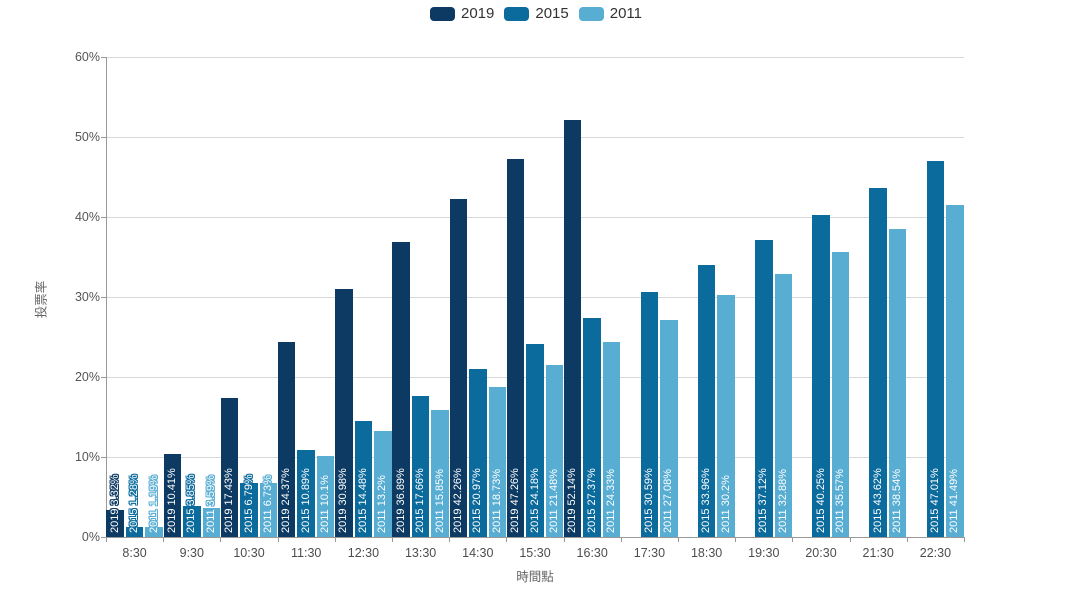 The width and height of the screenshot is (1072, 600). Describe the element at coordinates (935, 553) in the screenshot. I see `x-tick-label: 22:30` at that location.